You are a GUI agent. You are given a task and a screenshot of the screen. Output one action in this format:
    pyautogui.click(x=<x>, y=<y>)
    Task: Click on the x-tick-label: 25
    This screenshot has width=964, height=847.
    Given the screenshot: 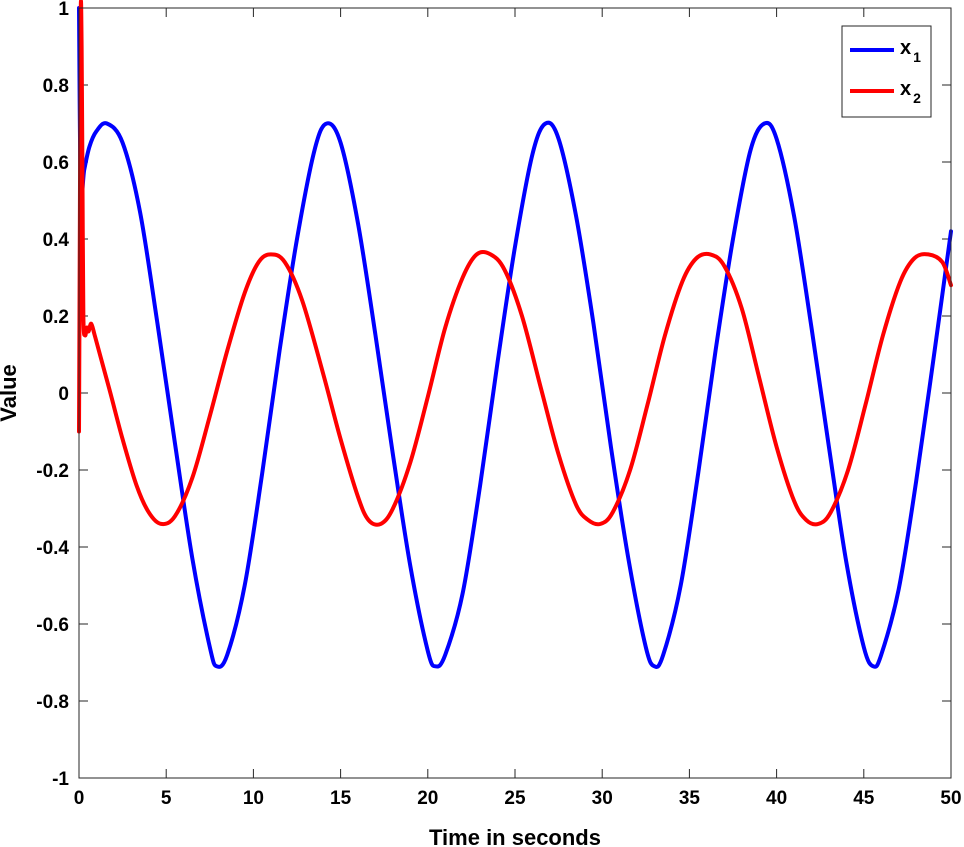 What is the action you would take?
    pyautogui.click(x=515, y=798)
    